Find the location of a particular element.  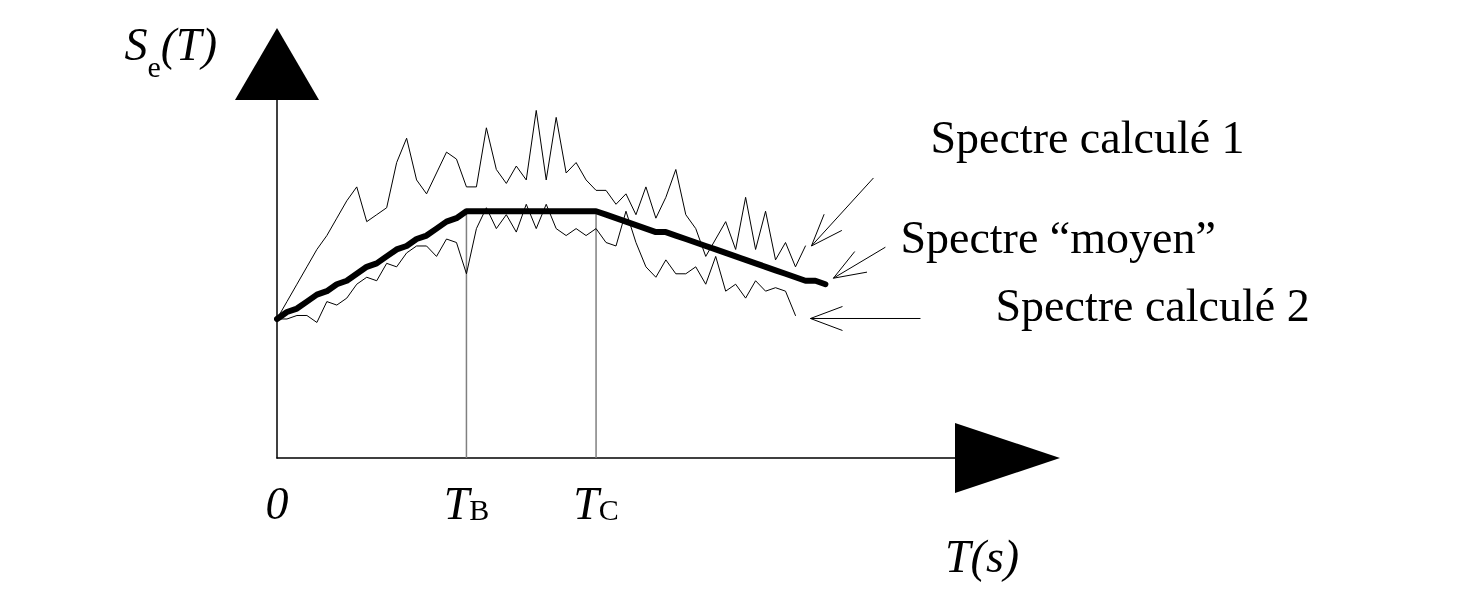

legend-label: Spectre “moyen” is located at coordinates (1058, 237).